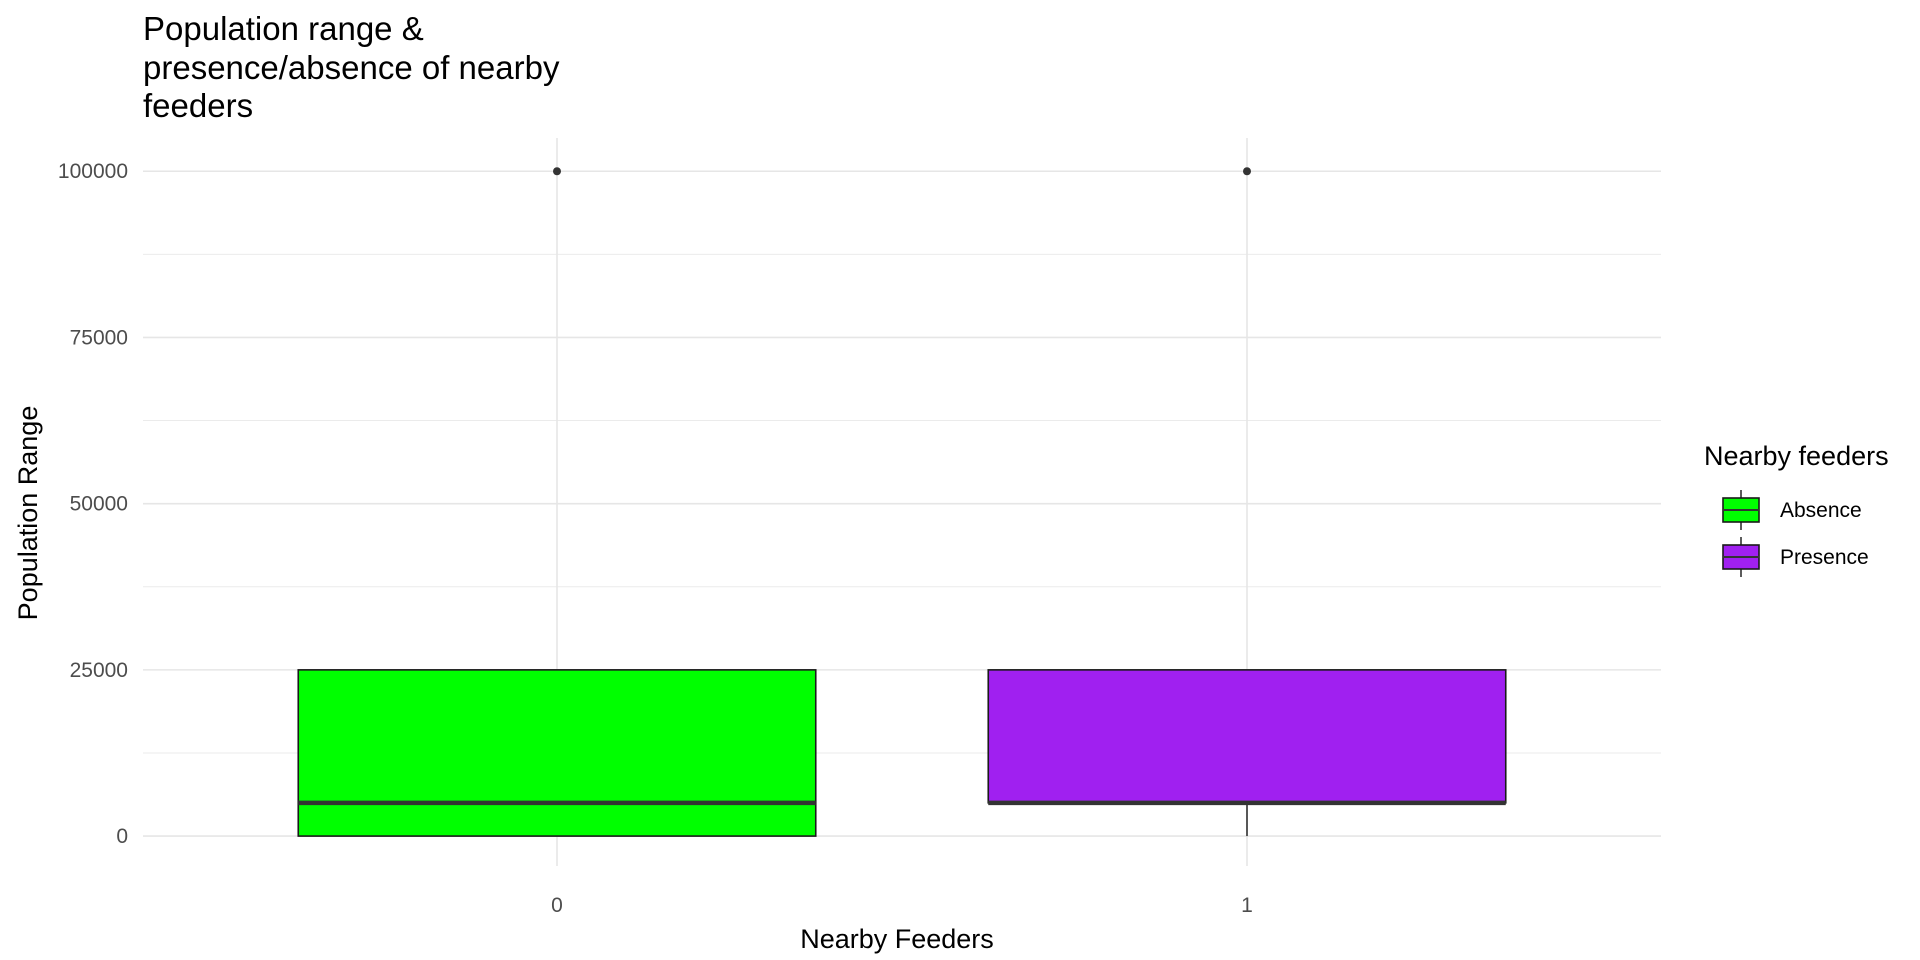  I want to click on legend-label: Presence, so click(1824, 557).